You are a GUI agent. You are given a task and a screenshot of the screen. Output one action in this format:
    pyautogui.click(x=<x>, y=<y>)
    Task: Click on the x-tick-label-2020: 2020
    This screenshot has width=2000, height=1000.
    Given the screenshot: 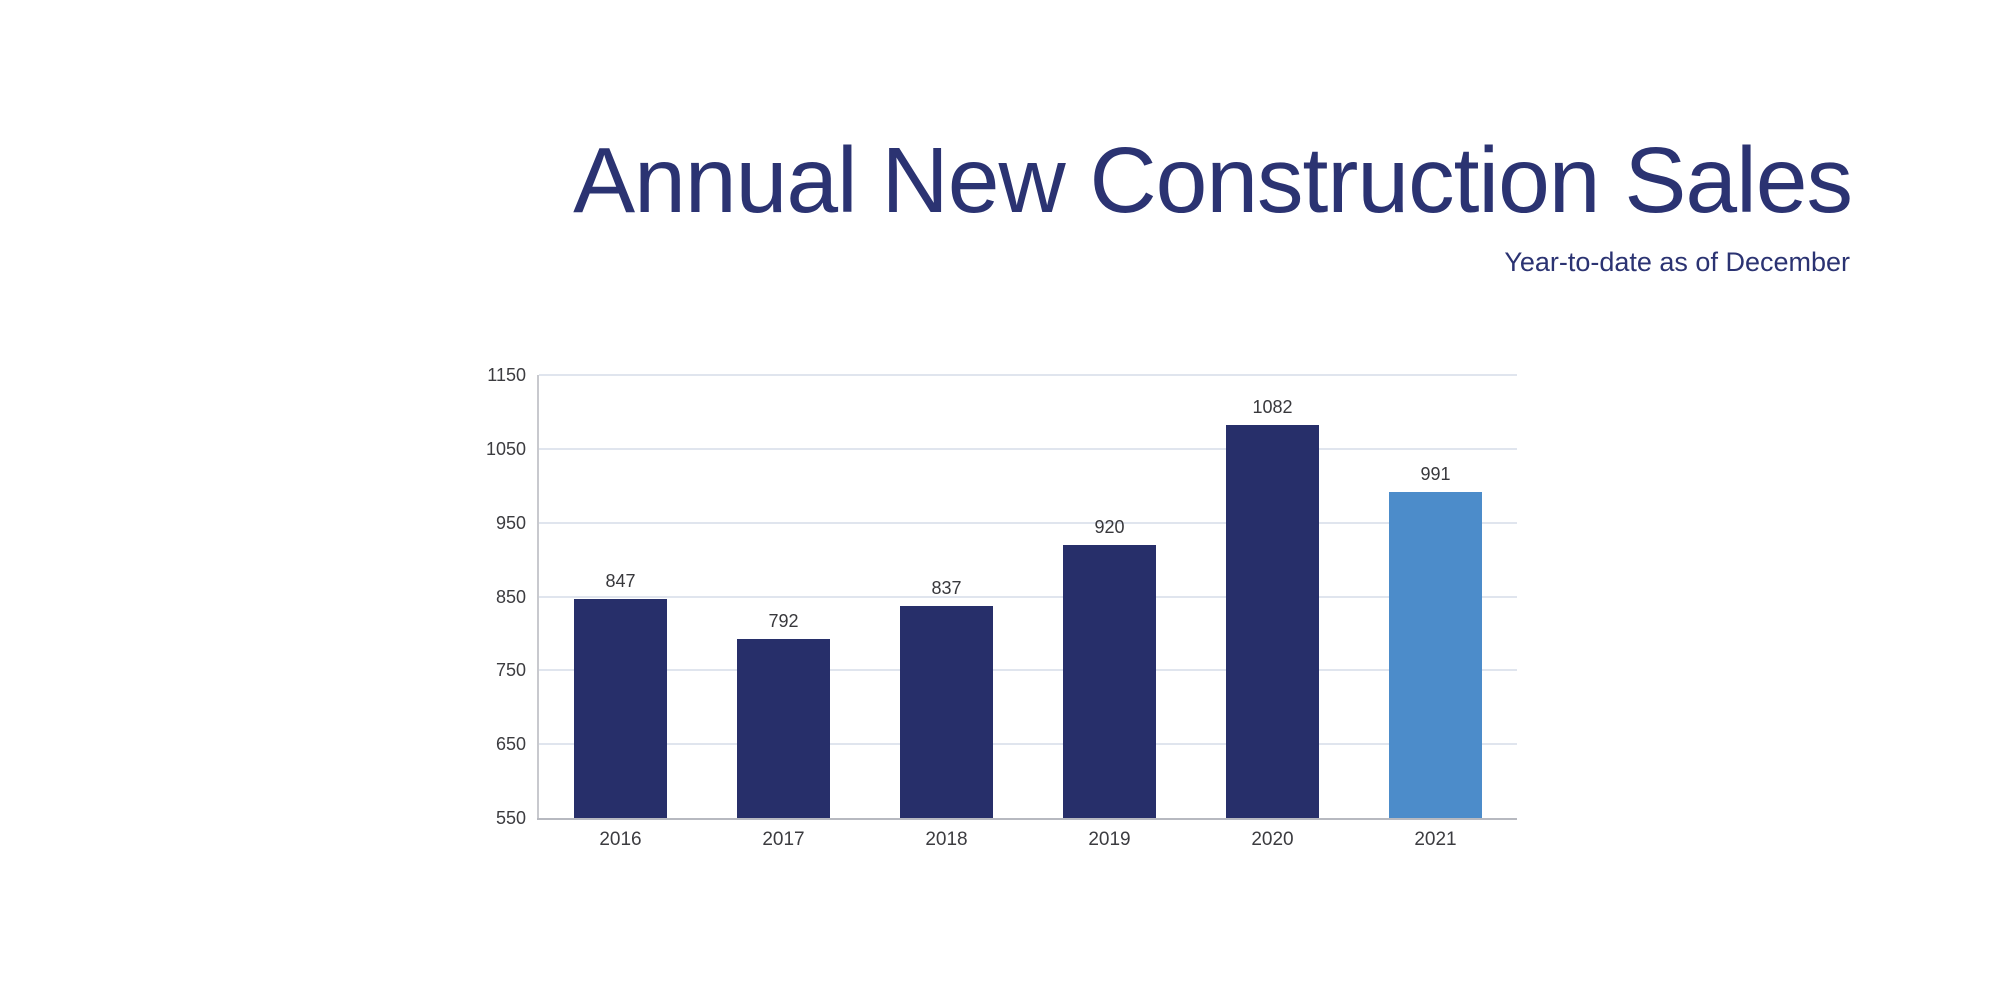 What is the action you would take?
    pyautogui.click(x=1272, y=839)
    